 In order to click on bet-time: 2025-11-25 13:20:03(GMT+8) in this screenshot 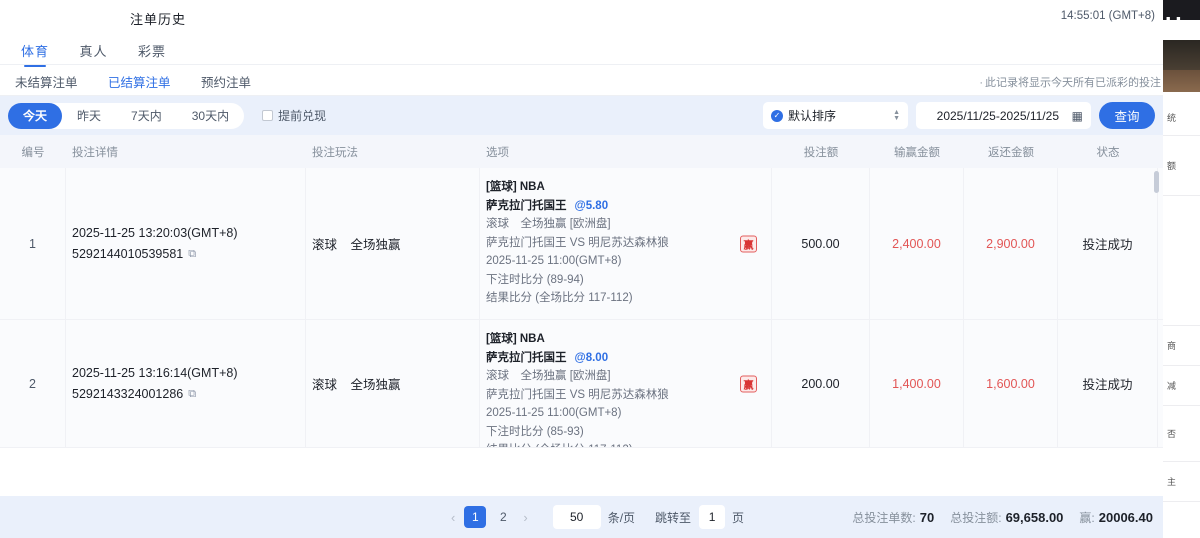, I will do `click(155, 232)`.